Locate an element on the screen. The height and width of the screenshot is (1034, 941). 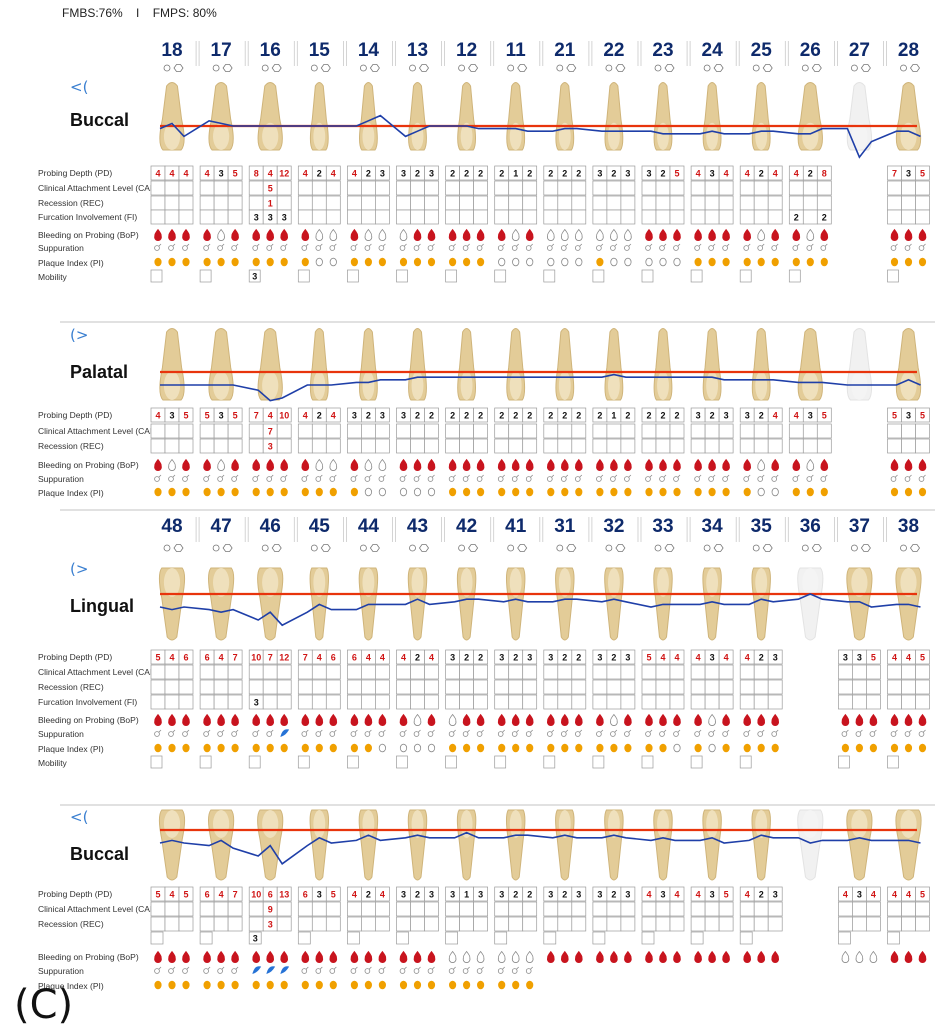
upper-buccal-pd-value-11-0: 2 is located at coordinates (501, 174).